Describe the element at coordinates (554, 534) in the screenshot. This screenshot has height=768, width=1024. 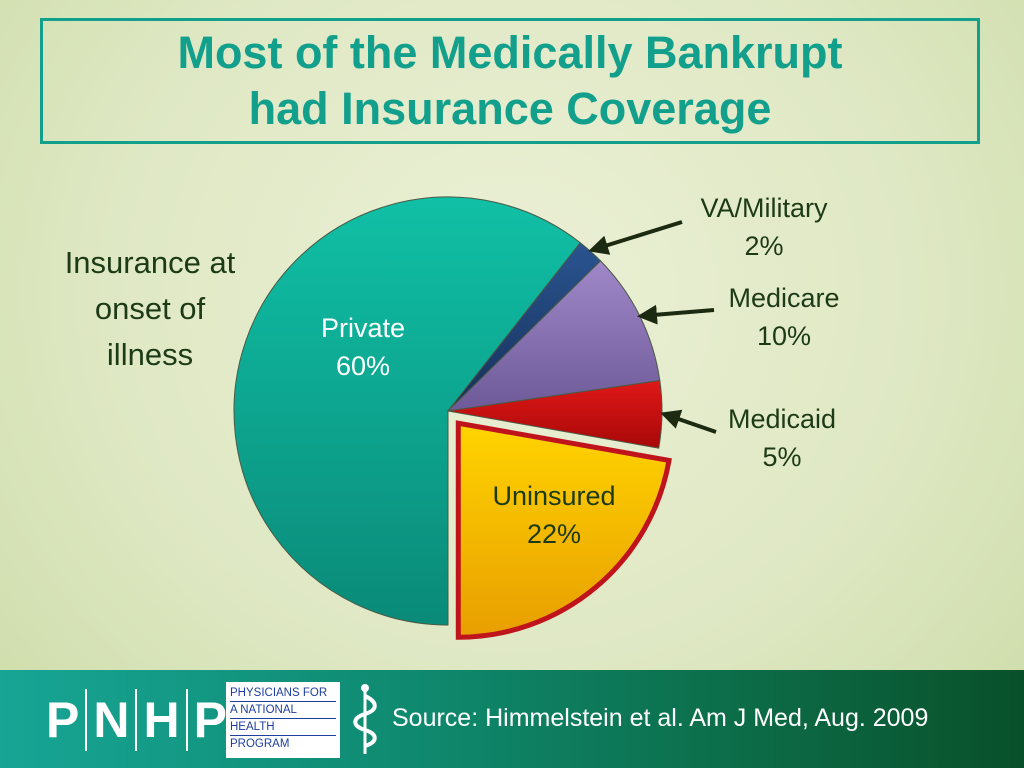
I see `slice-value-uninsured: 22%` at that location.